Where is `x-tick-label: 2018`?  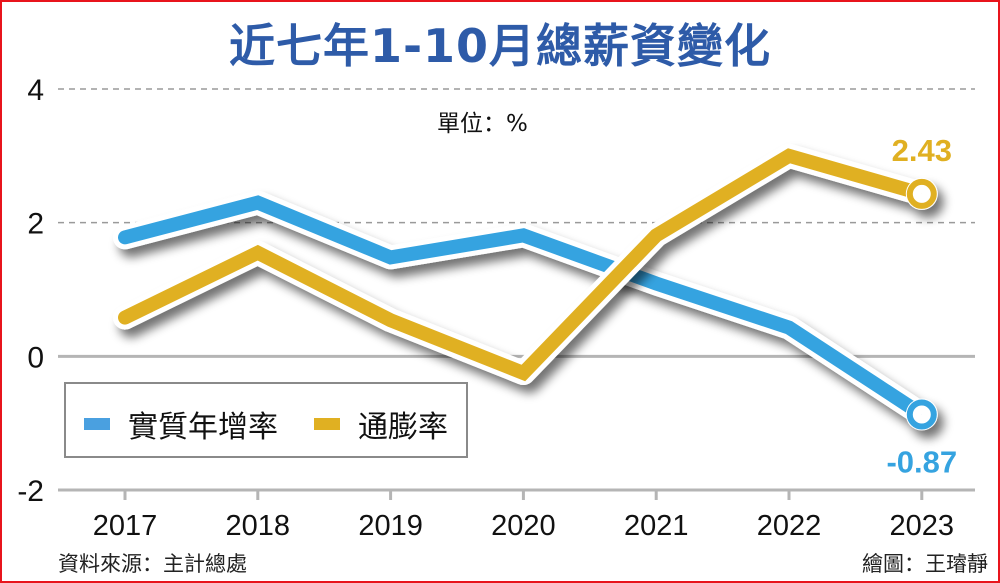 x-tick-label: 2018 is located at coordinates (258, 526).